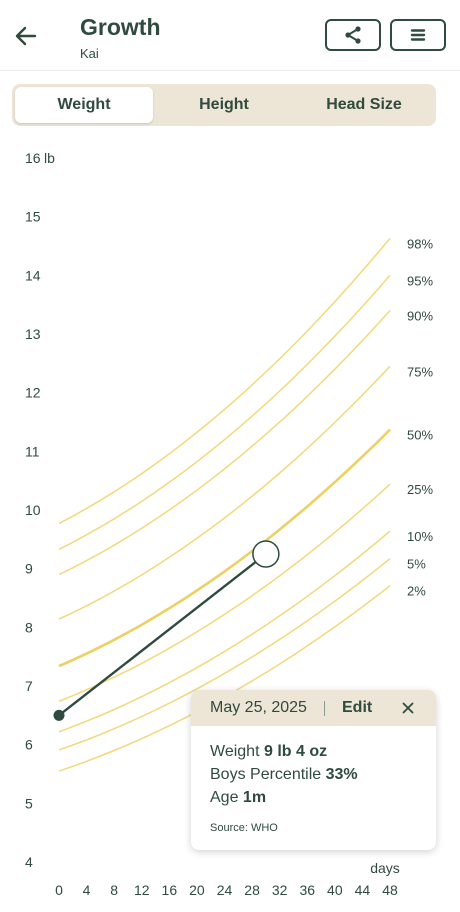 The height and width of the screenshot is (912, 460). I want to click on tooltip-weight: Weight 9 lb 4 oz, so click(268, 752).